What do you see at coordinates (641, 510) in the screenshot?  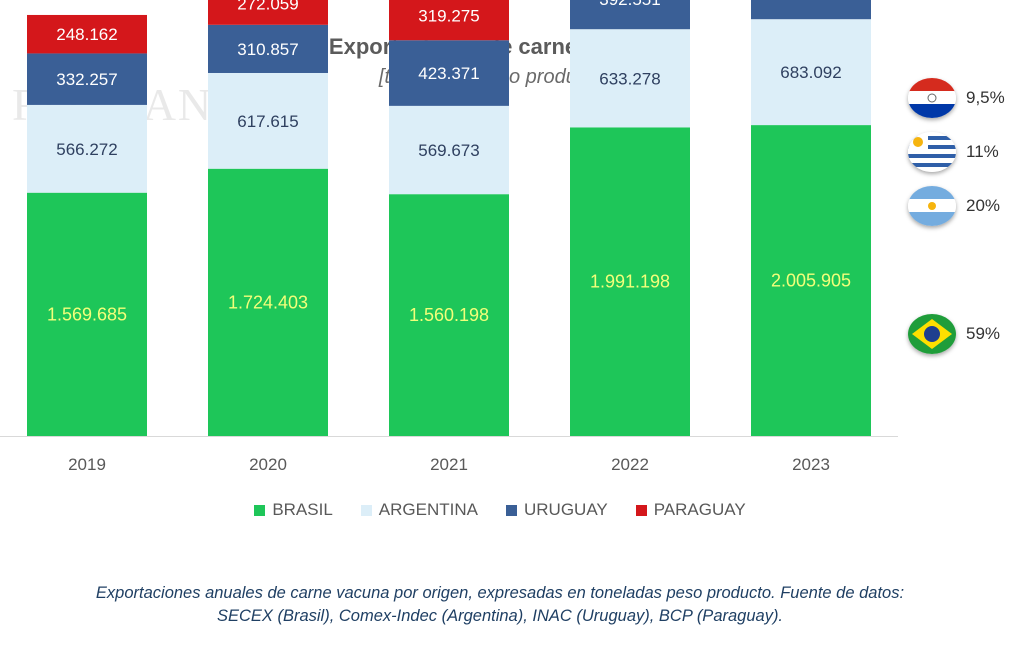 I see `legend-swatch-paraguay` at bounding box center [641, 510].